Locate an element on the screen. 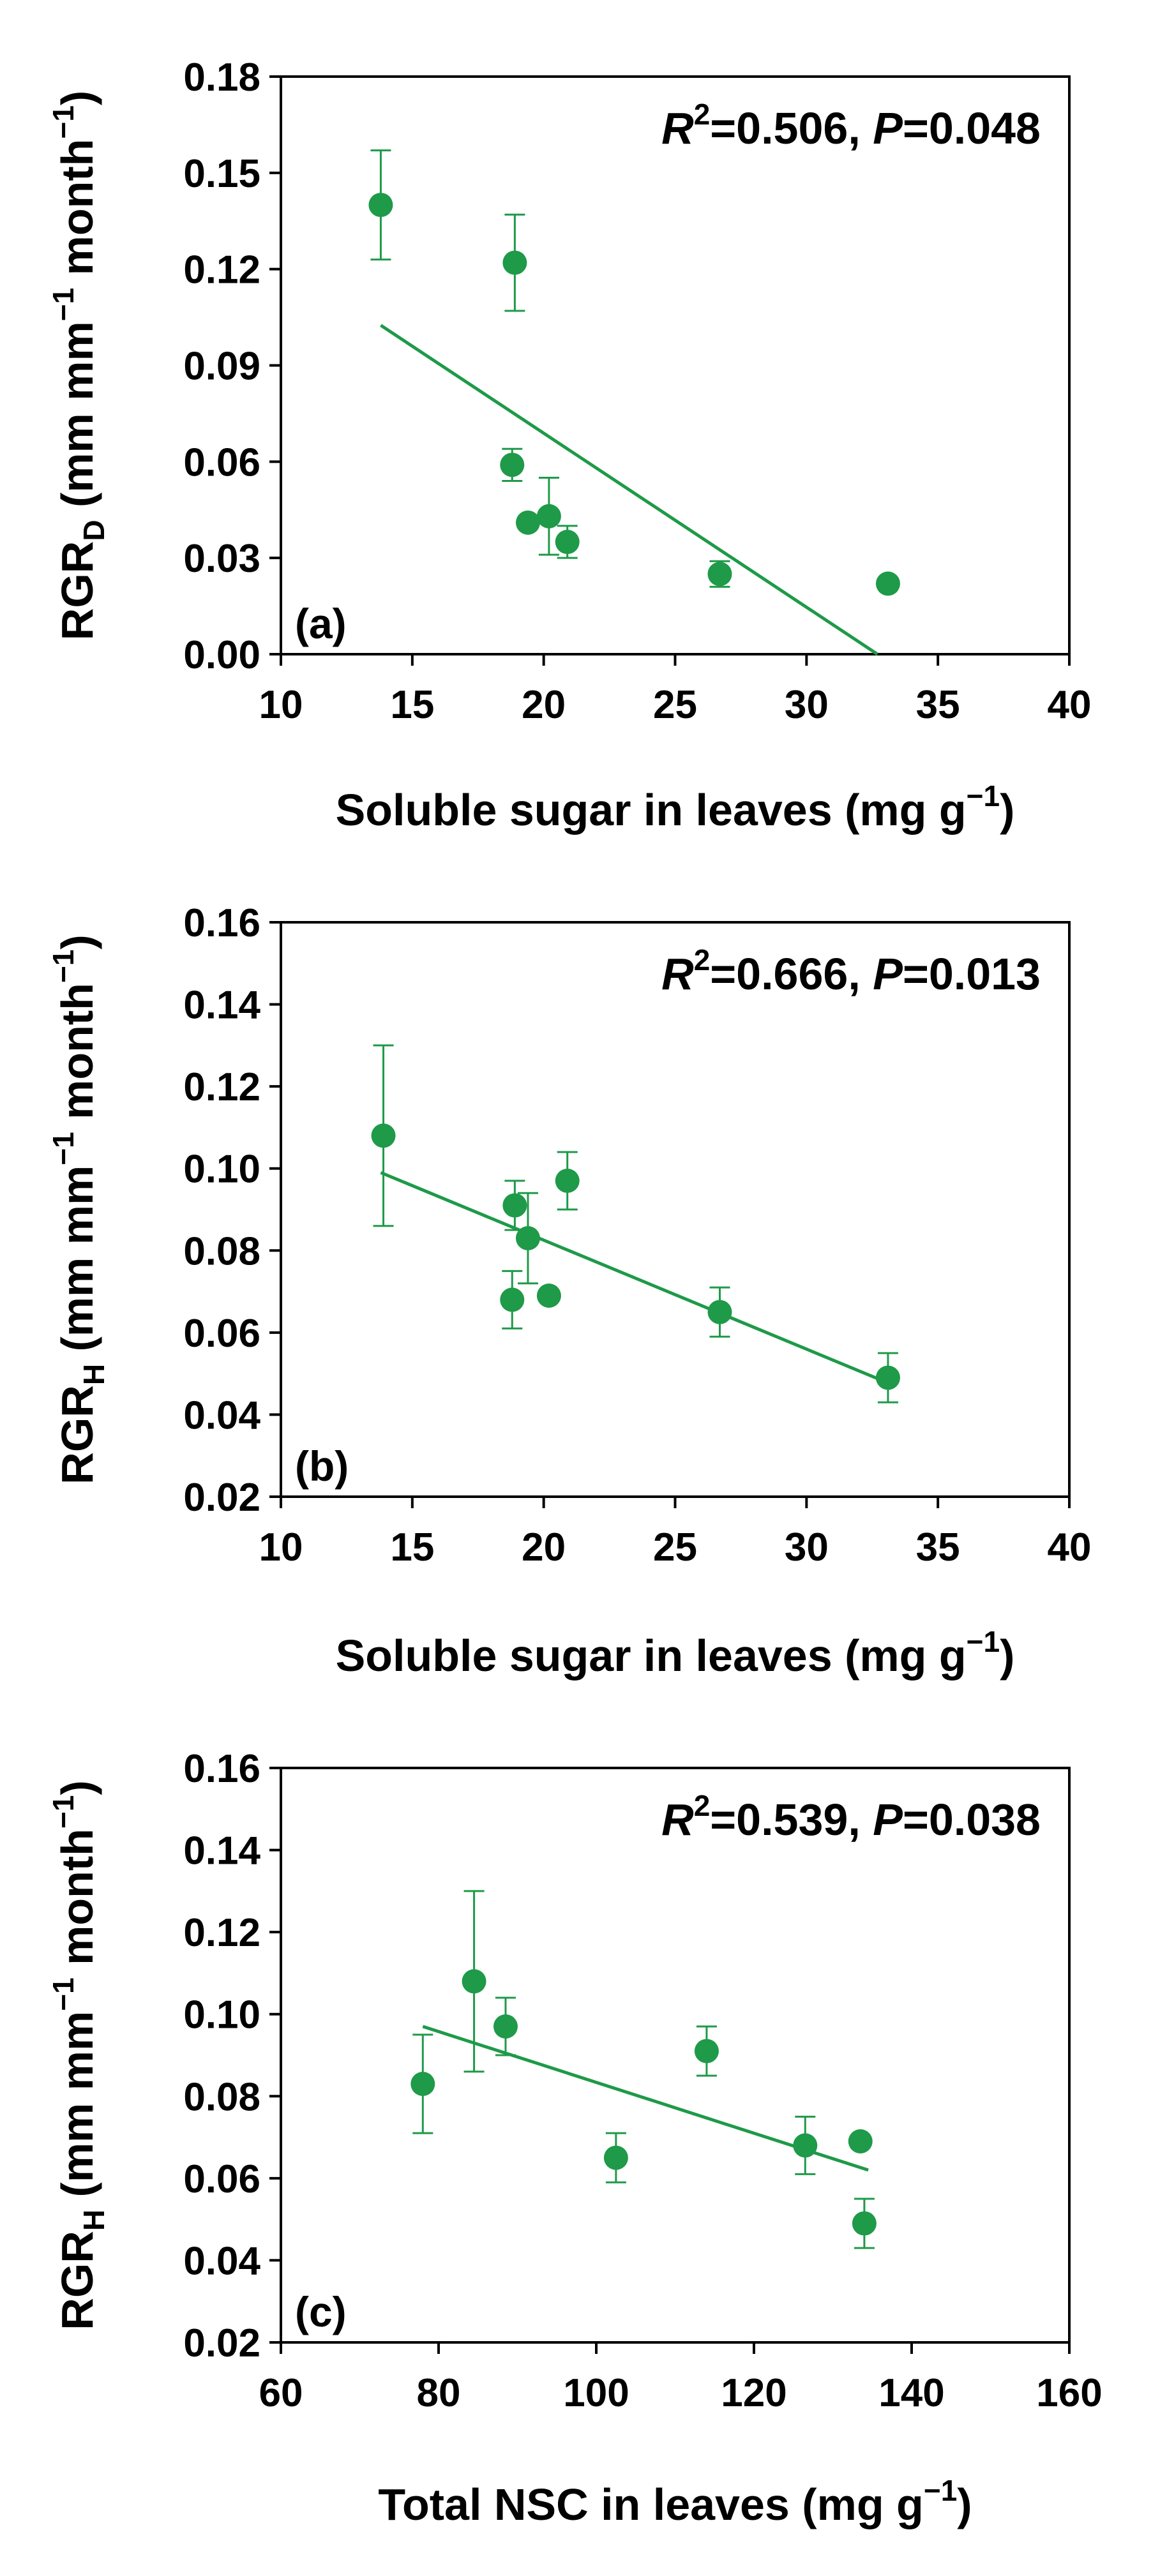 This screenshot has width=1167, height=2576. x-tick-label: 120 is located at coordinates (754, 2393).